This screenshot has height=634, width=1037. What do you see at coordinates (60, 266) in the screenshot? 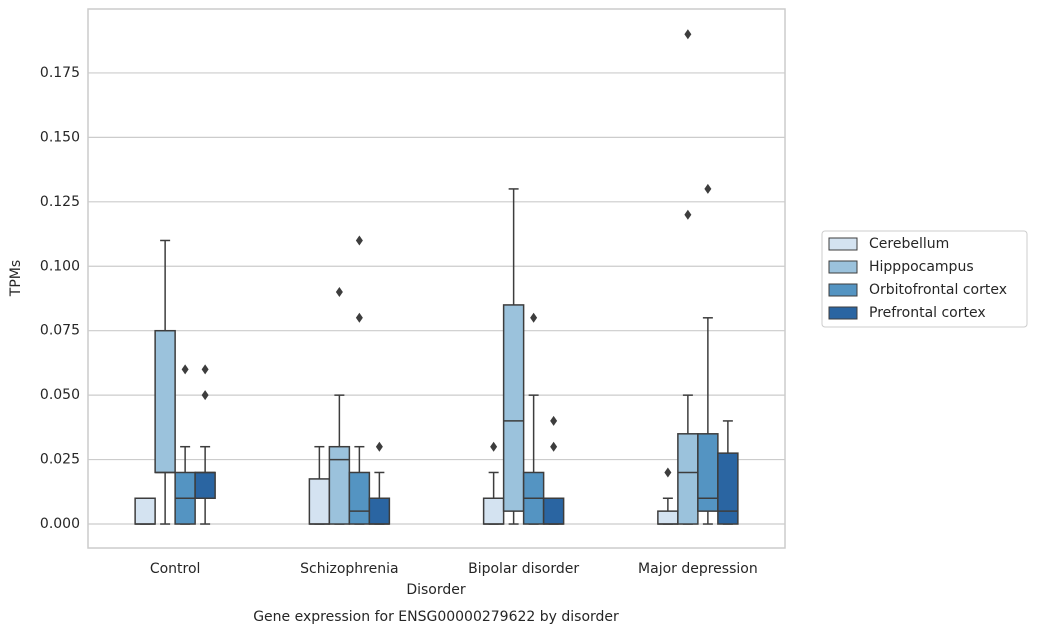
I see `y-tick-label: 0.100` at bounding box center [60, 266].